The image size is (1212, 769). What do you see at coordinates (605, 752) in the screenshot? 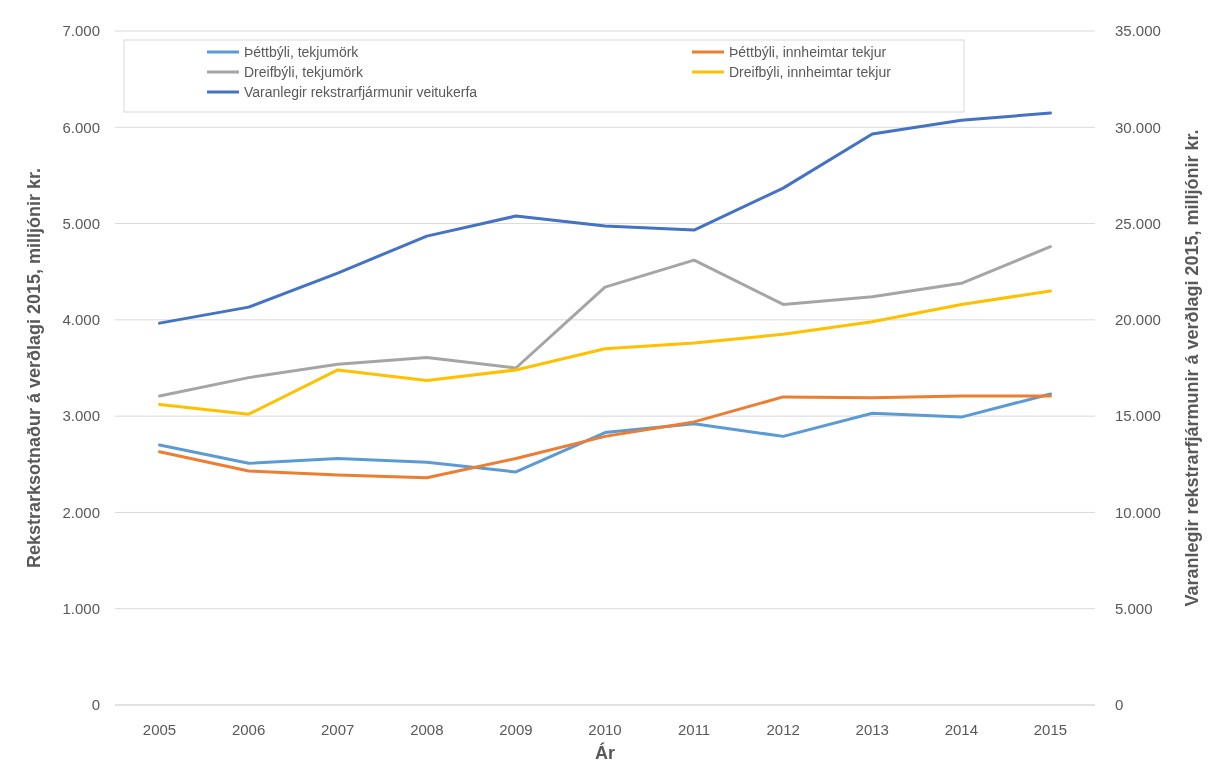
I see `x-axis-title: Ár` at bounding box center [605, 752].